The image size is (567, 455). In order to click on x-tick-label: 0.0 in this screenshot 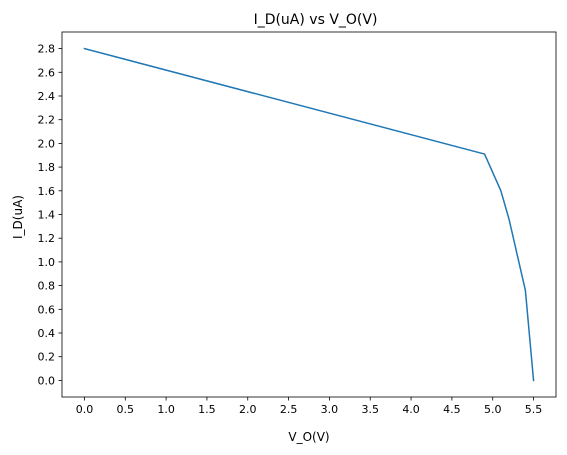, I will do `click(85, 409)`.